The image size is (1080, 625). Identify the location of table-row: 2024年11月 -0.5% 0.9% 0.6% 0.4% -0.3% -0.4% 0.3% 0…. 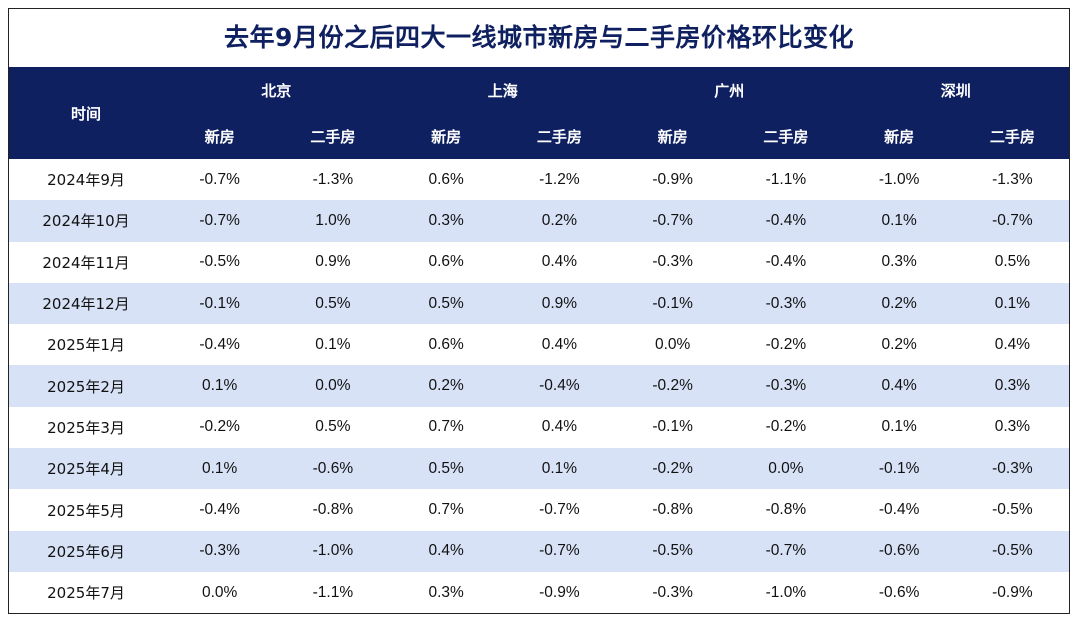
(539, 262).